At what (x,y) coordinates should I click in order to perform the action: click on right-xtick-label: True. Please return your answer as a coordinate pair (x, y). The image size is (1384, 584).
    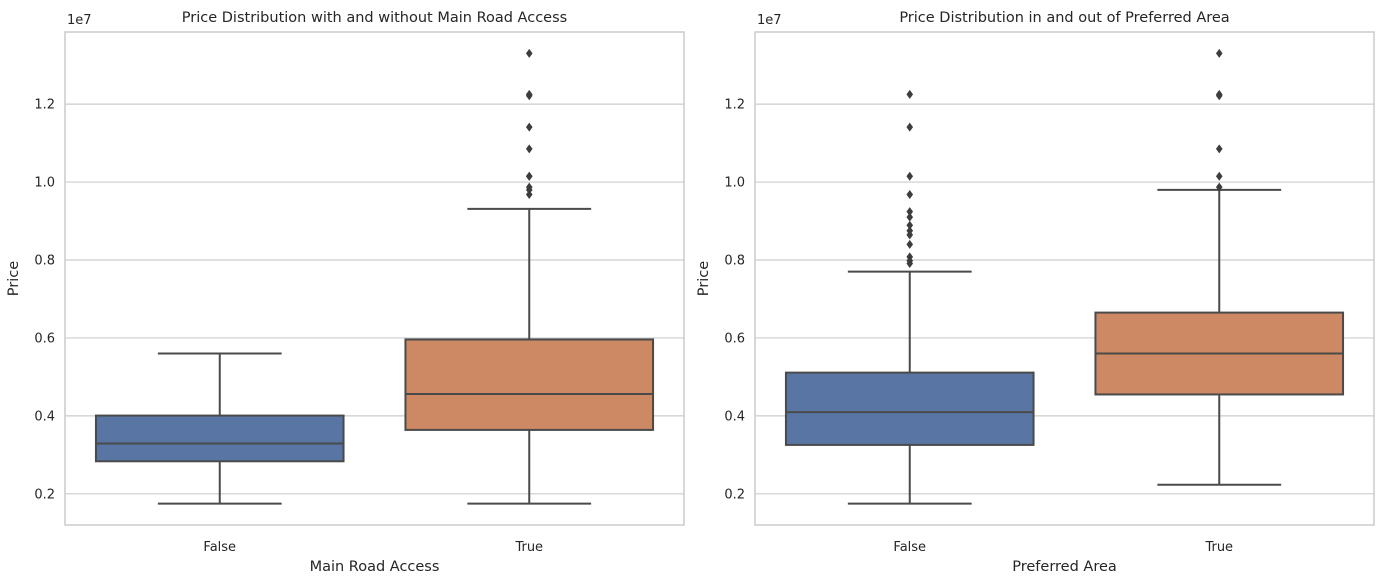
    Looking at the image, I should click on (1218, 547).